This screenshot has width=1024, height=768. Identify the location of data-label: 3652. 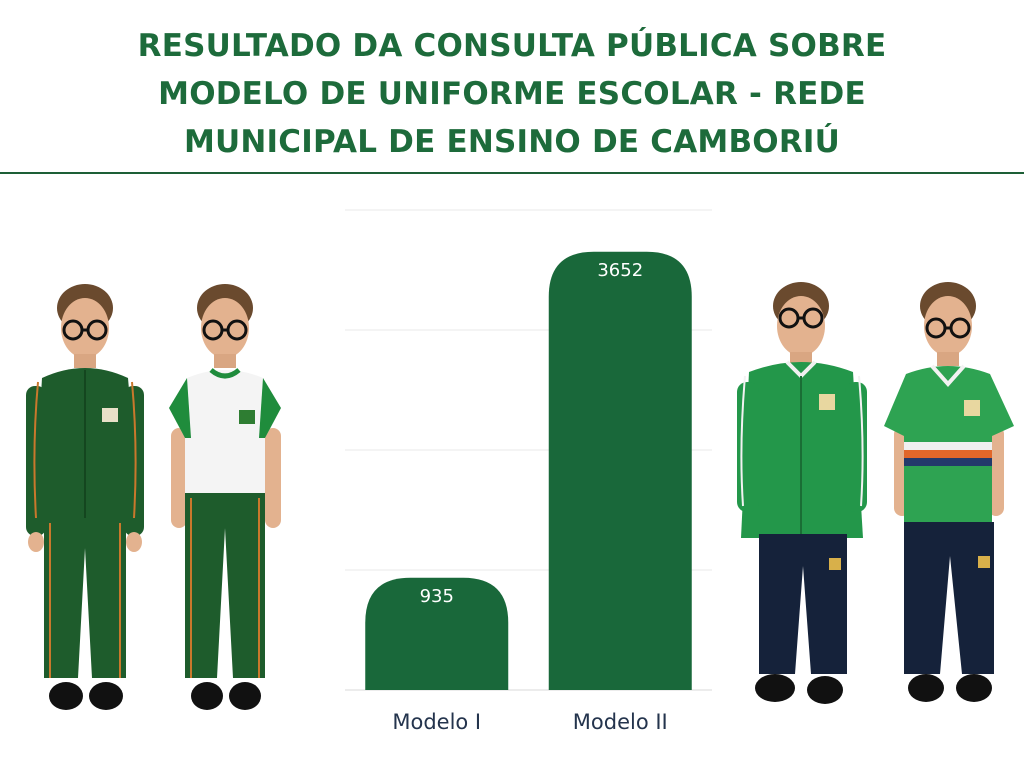
(620, 270).